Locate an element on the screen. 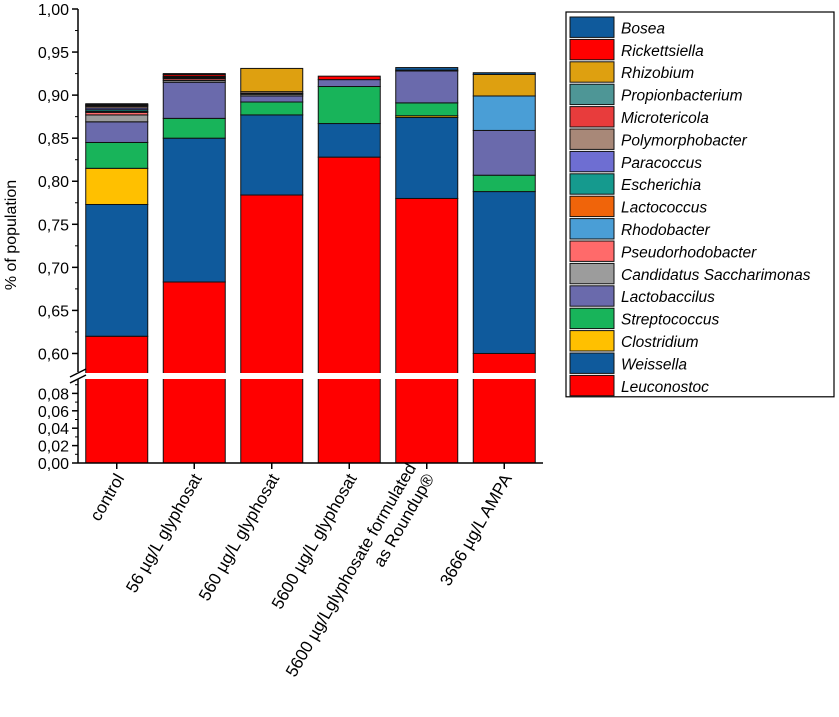 This screenshot has width=839, height=717. y-axis-title: % of population is located at coordinates (11, 235).